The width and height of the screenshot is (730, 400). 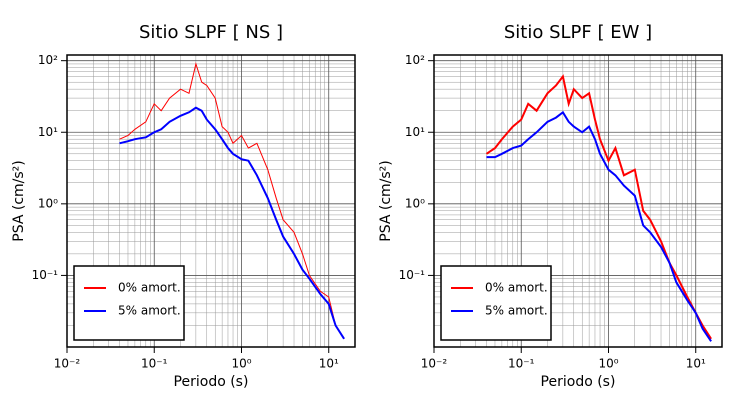 I want to click on chart-title: Sitio SLPF [ EW ], so click(x=578, y=32).